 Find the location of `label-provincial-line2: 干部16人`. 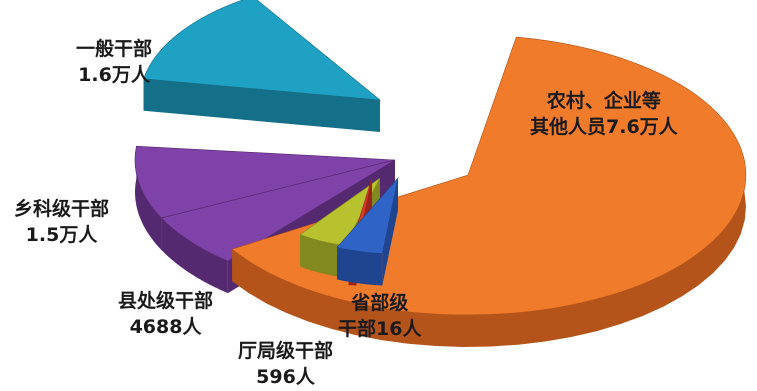

label-provincial-line2: 干部16人 is located at coordinates (380, 329).